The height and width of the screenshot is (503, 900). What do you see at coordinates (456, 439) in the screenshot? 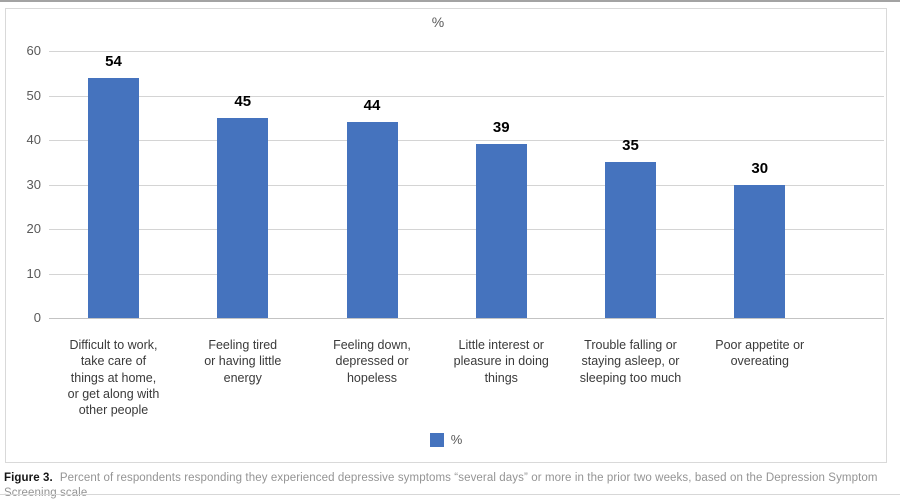
I see `legend-label: %` at bounding box center [456, 439].